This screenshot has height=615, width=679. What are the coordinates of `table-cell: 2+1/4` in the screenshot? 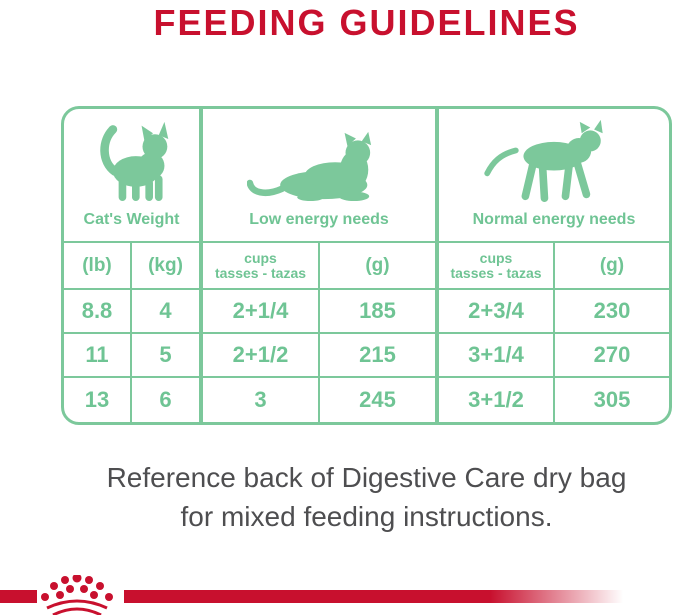 It's located at (261, 312).